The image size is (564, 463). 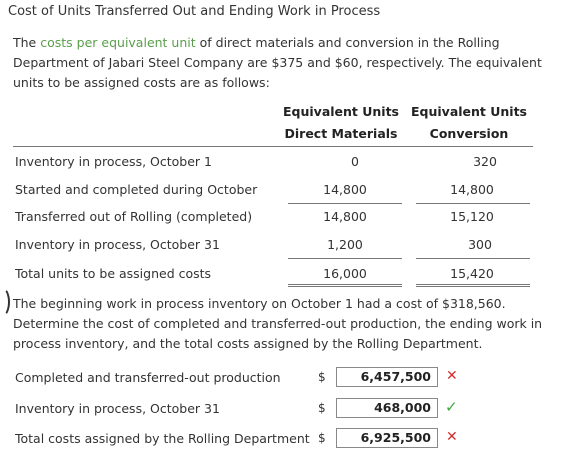 I want to click on answer-label-ending-inventory: Inventory in process, October 31, so click(x=117, y=408).